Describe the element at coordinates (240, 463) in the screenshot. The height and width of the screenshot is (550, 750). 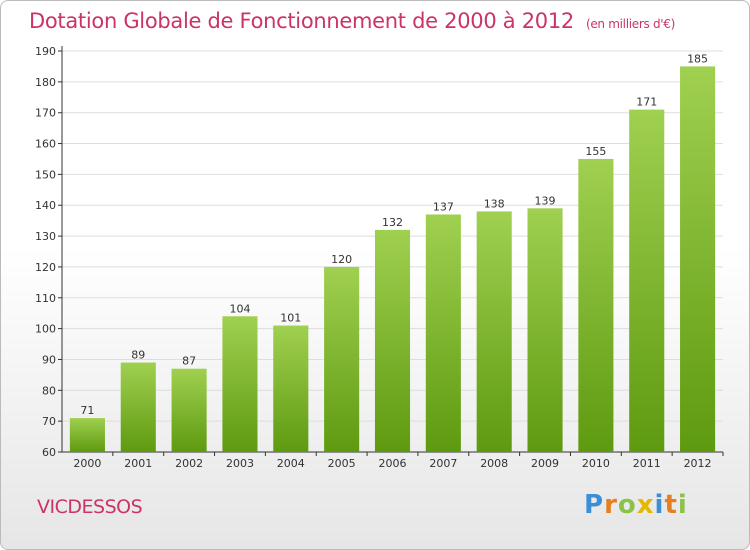
I see `x-tick-label: 2003` at that location.